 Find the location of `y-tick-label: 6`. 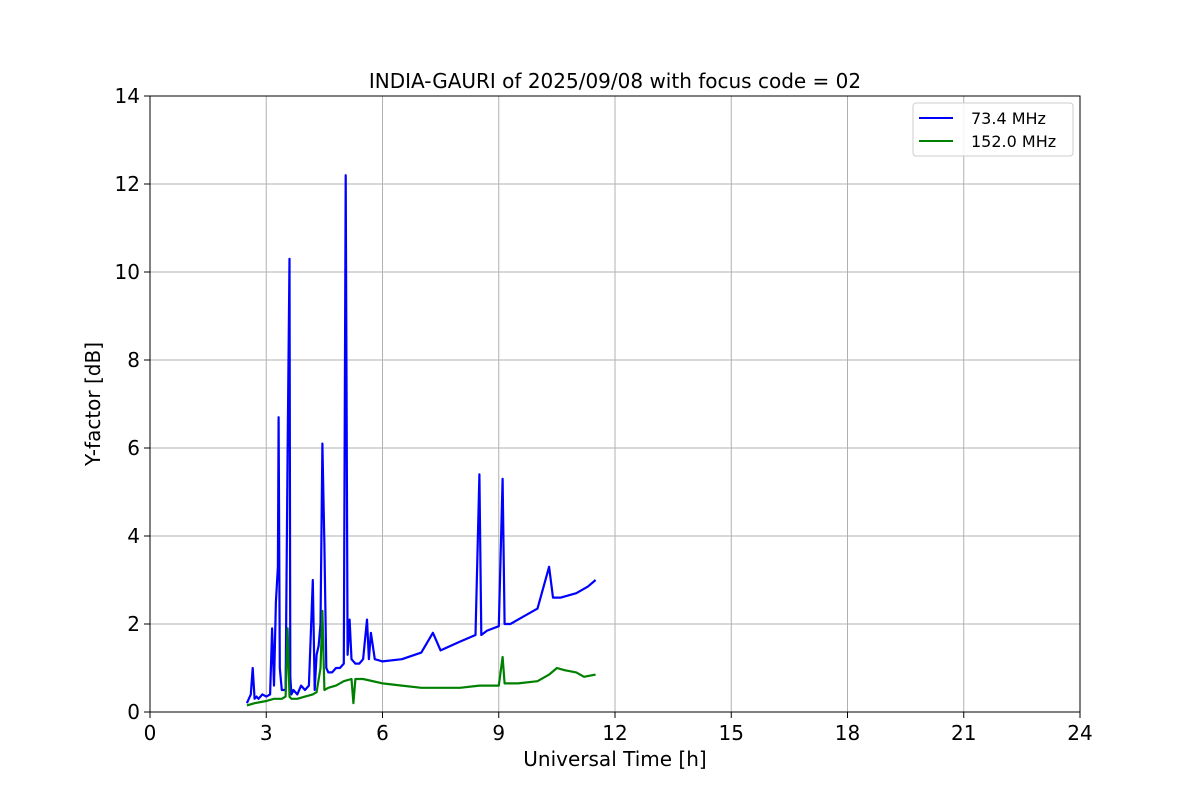

y-tick-label: 6 is located at coordinates (133, 448).